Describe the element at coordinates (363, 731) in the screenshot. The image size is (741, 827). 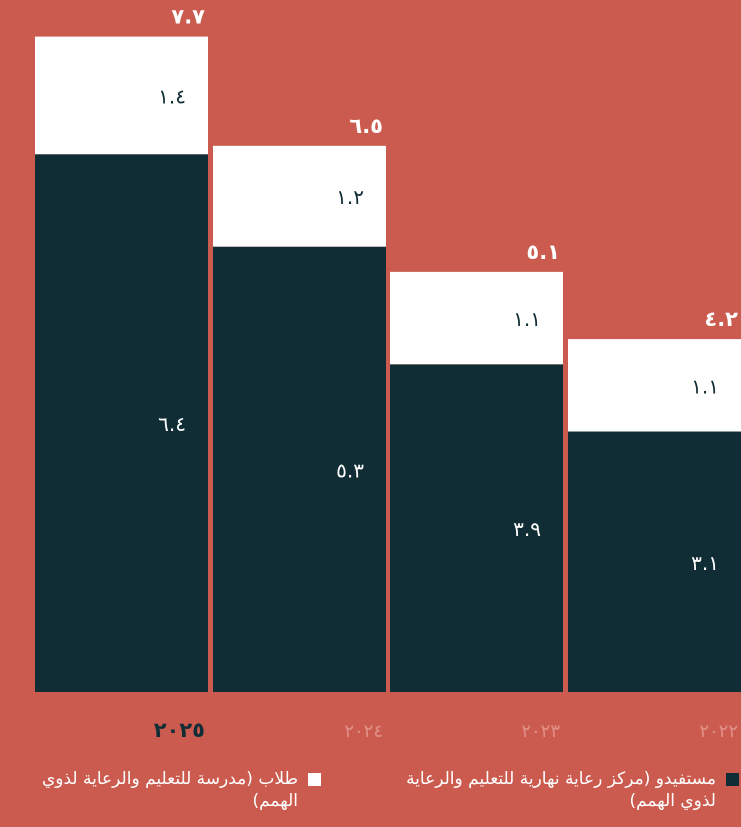
I see `x-tick-label-1: ٢٠٢٤` at that location.